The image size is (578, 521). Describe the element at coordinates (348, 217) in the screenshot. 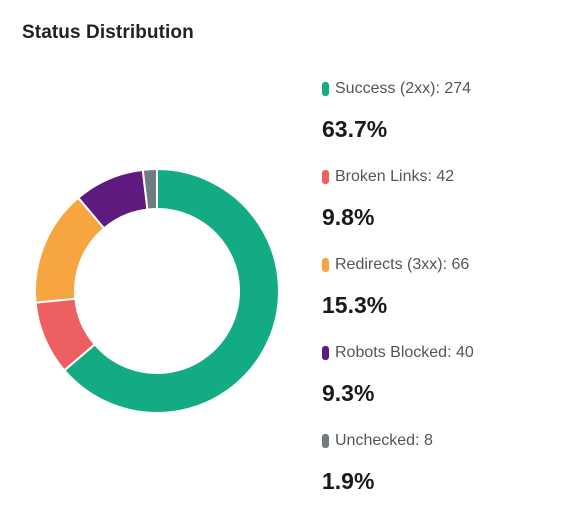

I see `legend-percent-broken-links: 9.8%` at that location.